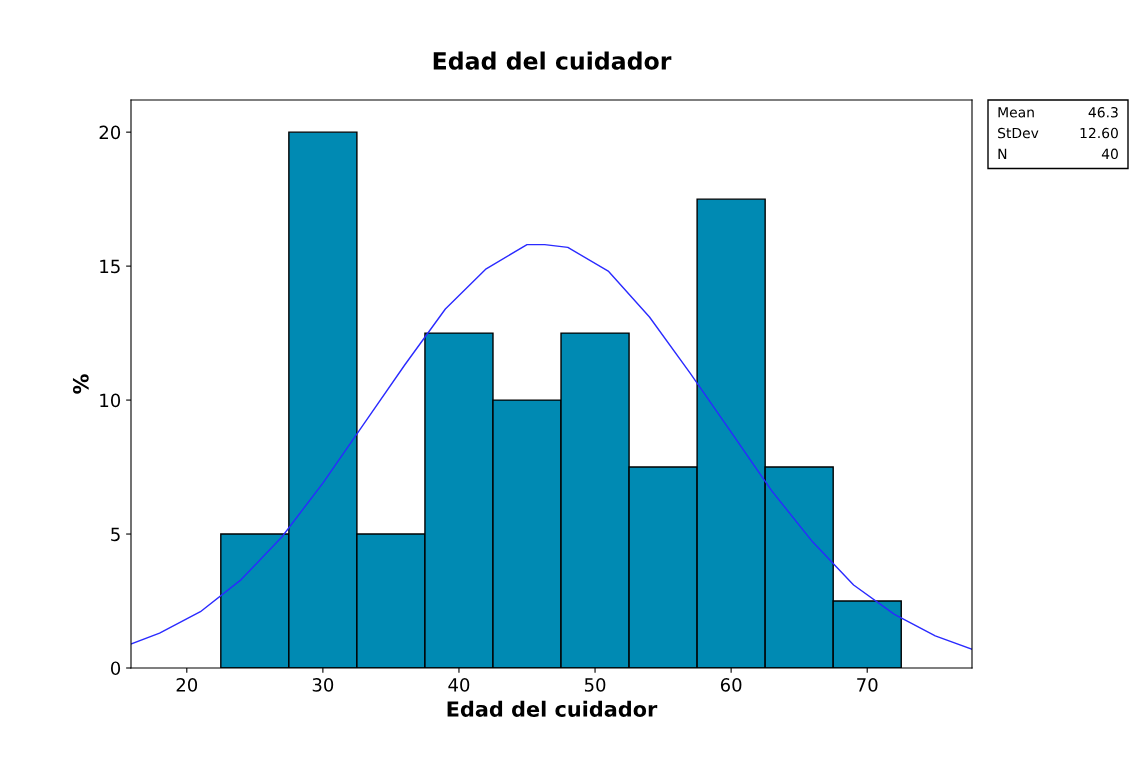 The height and width of the screenshot is (770, 1143). Describe the element at coordinates (115, 668) in the screenshot. I see `y-tick-label: 0` at that location.